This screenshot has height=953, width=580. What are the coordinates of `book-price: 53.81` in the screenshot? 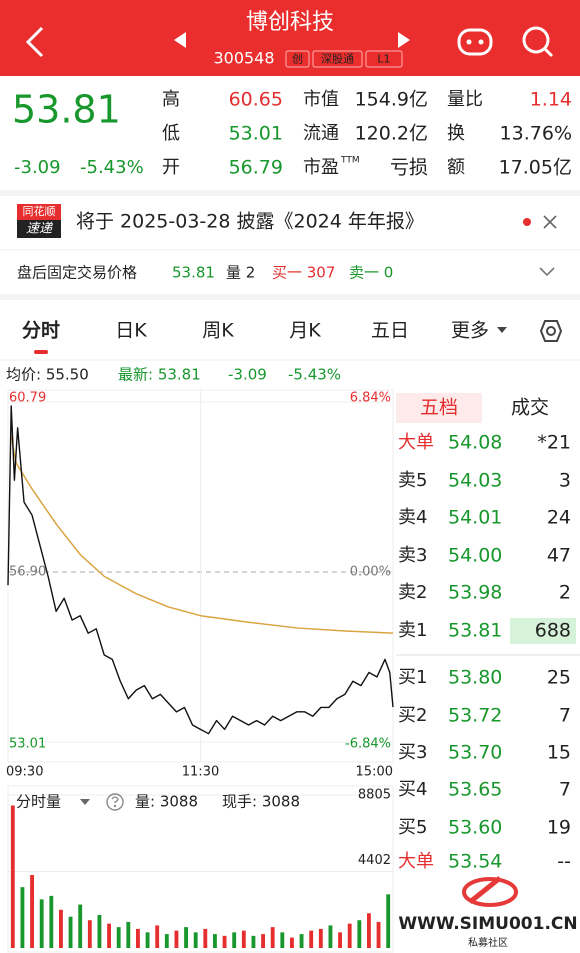 It's located at (475, 631).